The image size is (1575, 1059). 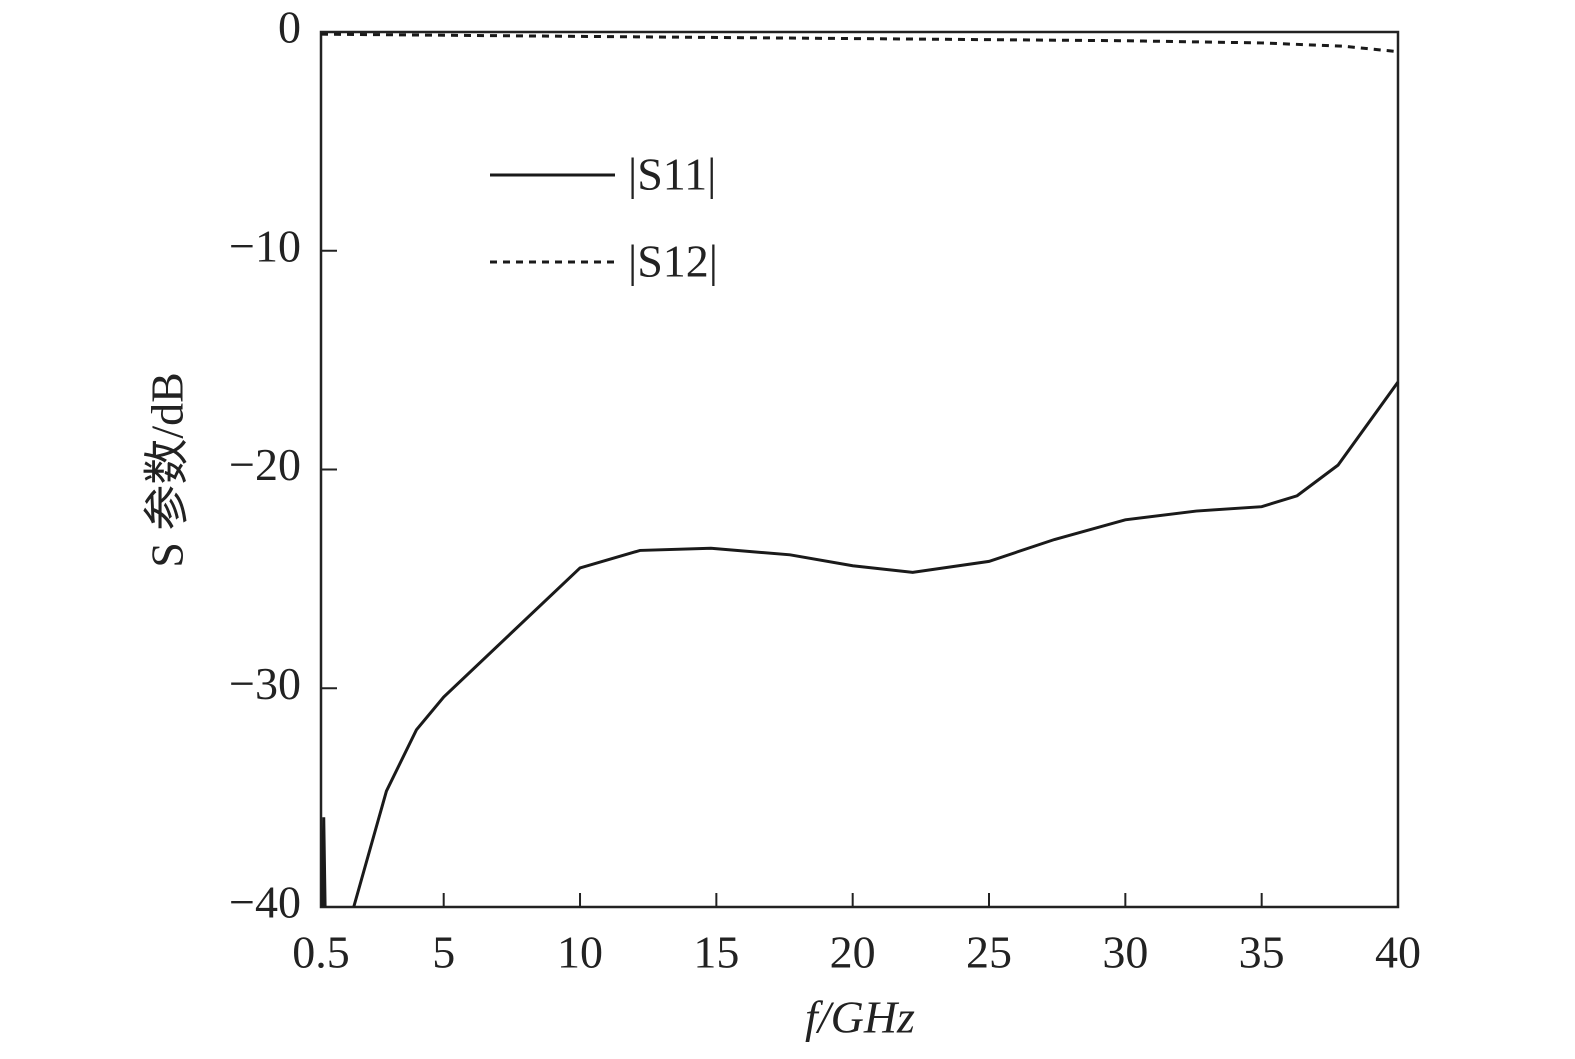 What do you see at coordinates (1398, 952) in the screenshot?
I see `x-tick-label: 40` at bounding box center [1398, 952].